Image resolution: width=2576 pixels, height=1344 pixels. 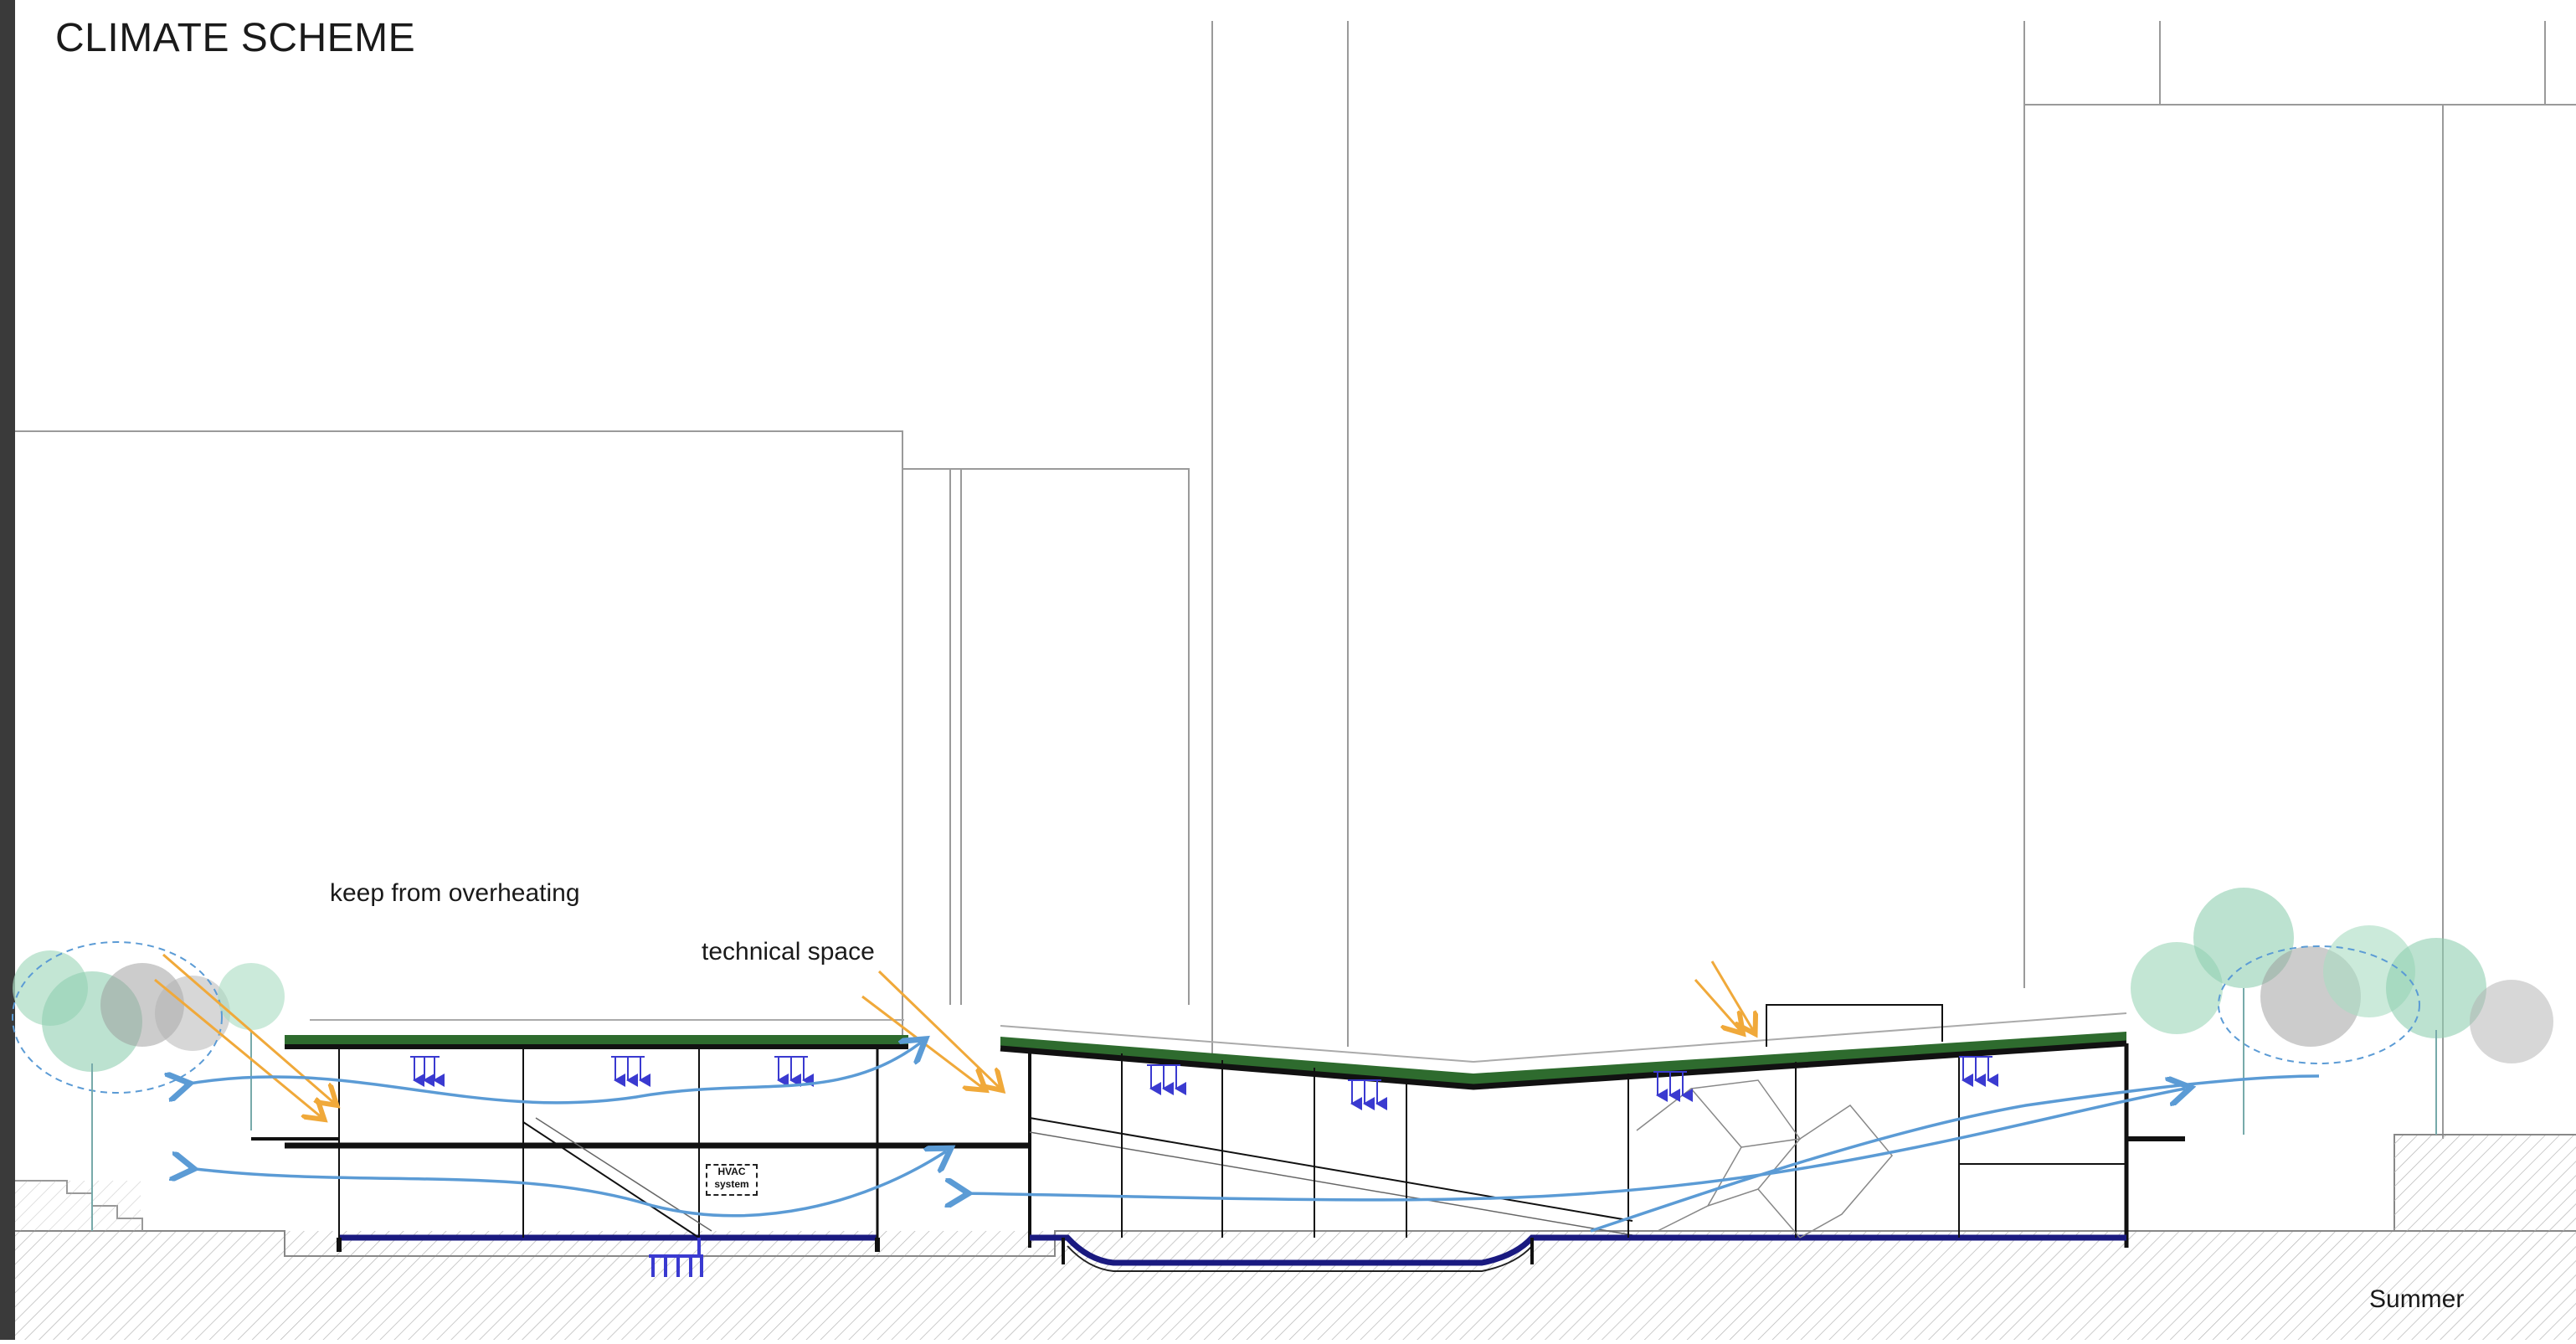 I want to click on technical-space-annotation: technical space, so click(x=789, y=952).